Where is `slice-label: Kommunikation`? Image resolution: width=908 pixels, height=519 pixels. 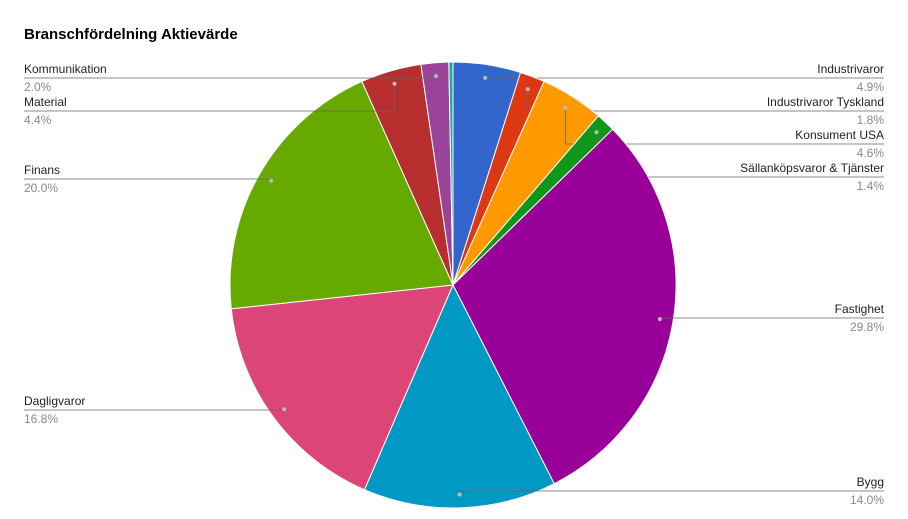 slice-label: Kommunikation is located at coordinates (65, 69).